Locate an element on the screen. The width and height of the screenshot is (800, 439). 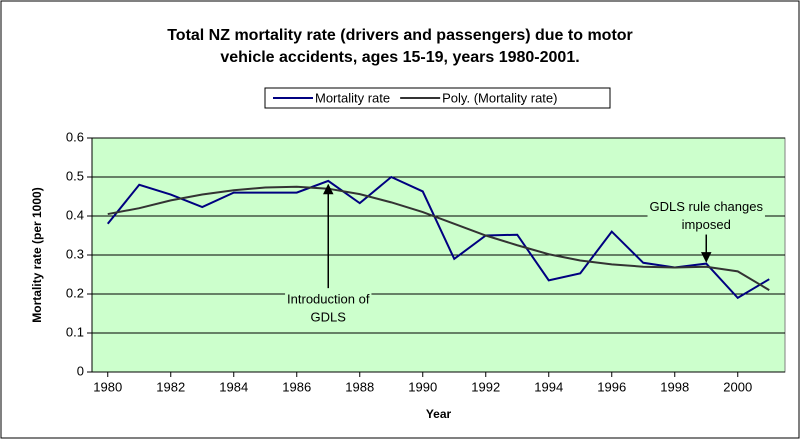
x-axis-title: Year is located at coordinates (439, 414).